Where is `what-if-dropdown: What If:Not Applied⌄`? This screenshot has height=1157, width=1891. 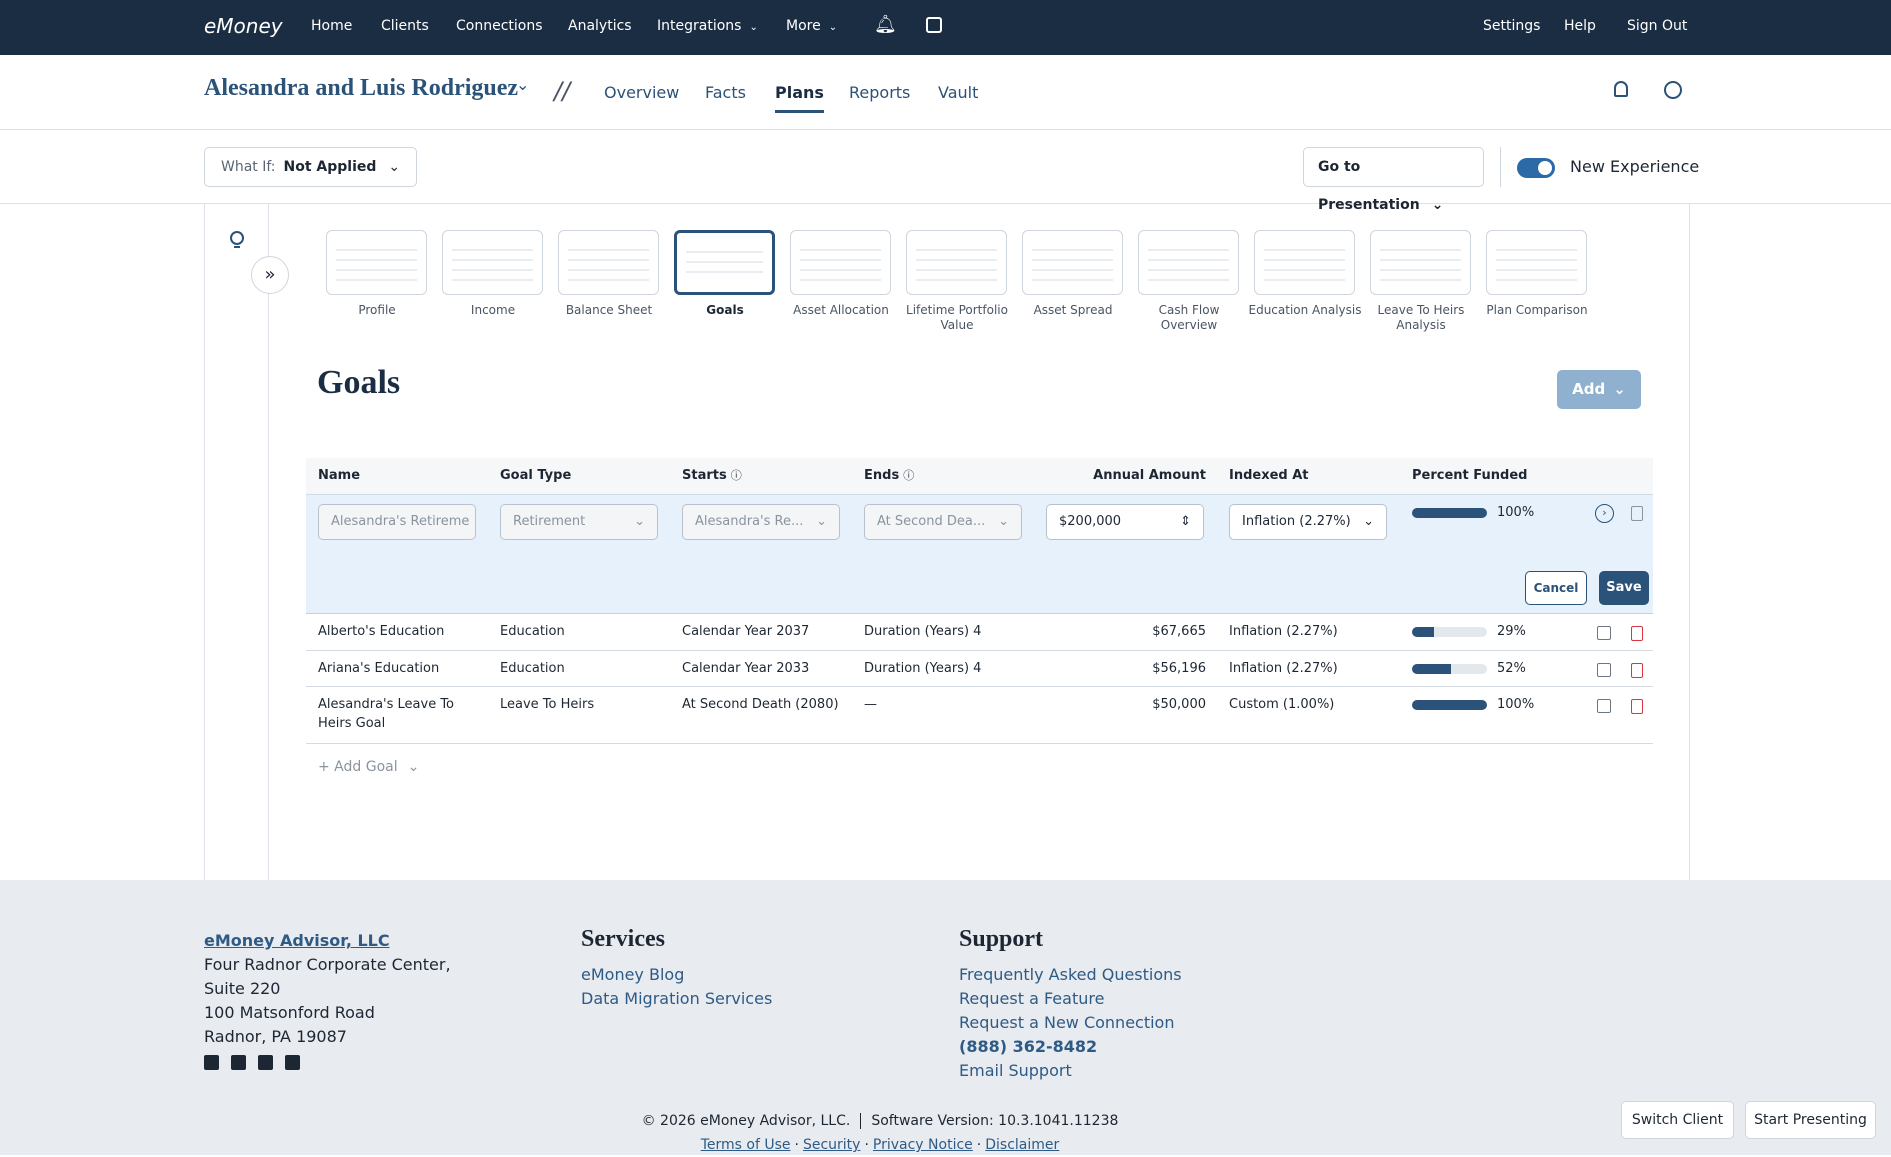
what-if-dropdown: What If:Not Applied⌄ is located at coordinates (310, 167).